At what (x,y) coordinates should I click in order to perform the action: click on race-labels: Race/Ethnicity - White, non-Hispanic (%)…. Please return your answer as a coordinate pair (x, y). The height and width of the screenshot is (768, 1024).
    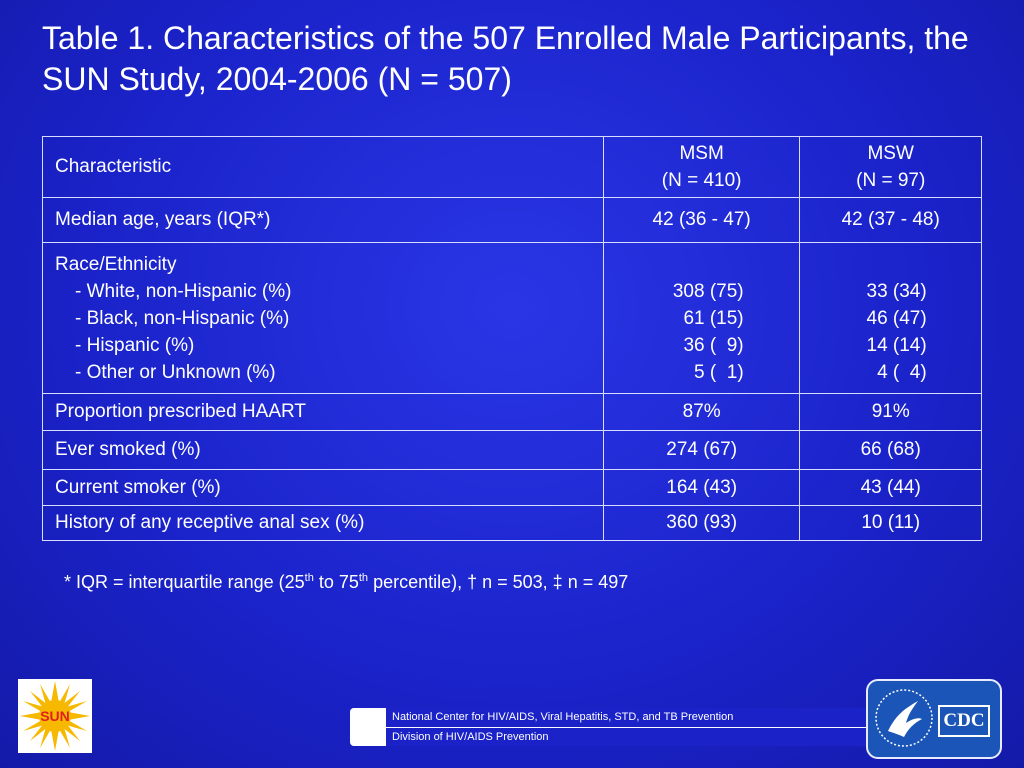
    Looking at the image, I should click on (323, 318).